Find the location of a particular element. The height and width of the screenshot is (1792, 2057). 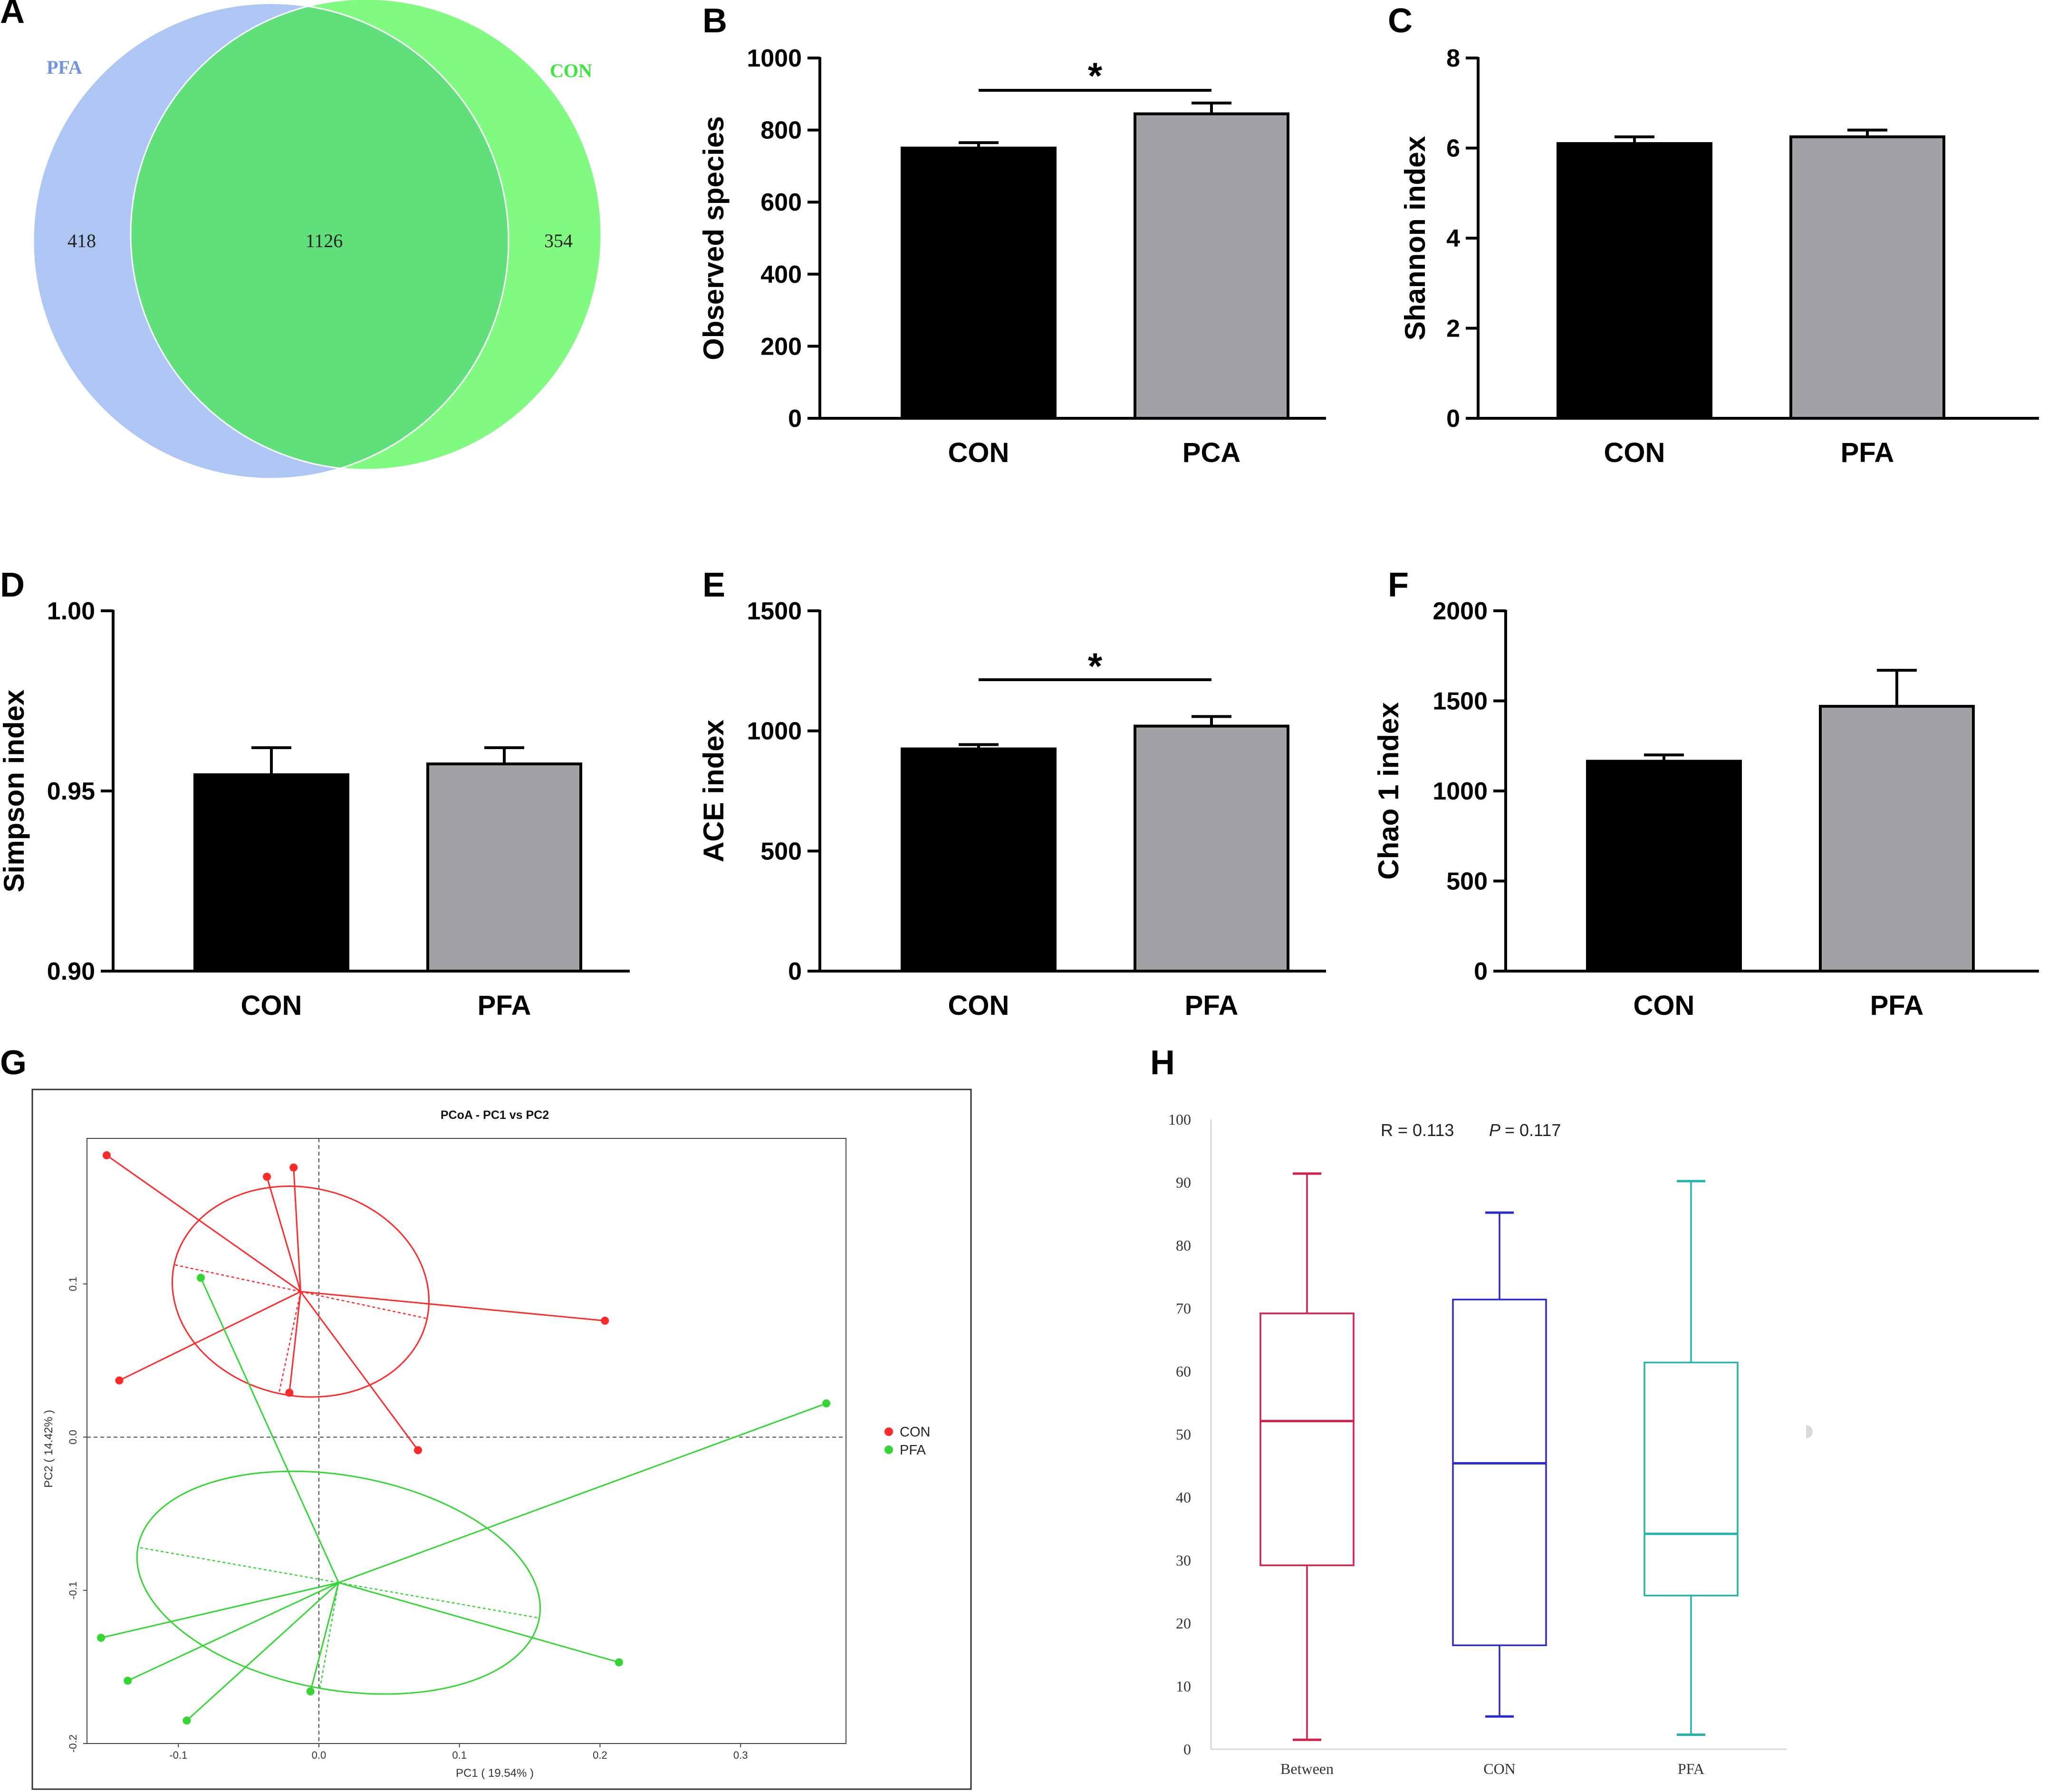

y-tick-label: -0.1 is located at coordinates (73, 1590).